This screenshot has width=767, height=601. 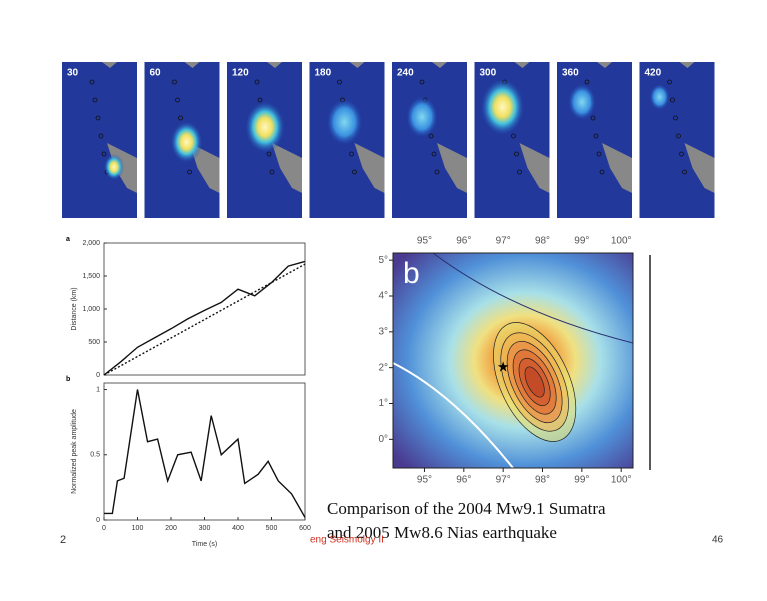 I want to click on snapshot-label: 120, so click(x=240, y=73).